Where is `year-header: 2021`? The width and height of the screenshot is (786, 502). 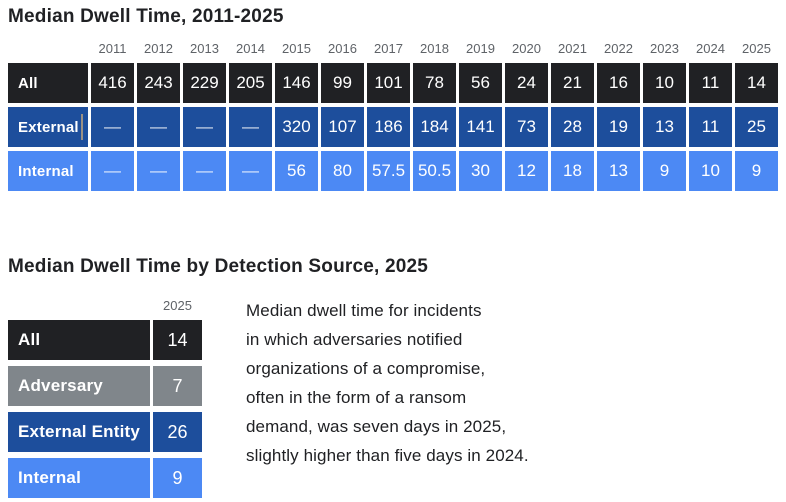 year-header: 2021 is located at coordinates (572, 48).